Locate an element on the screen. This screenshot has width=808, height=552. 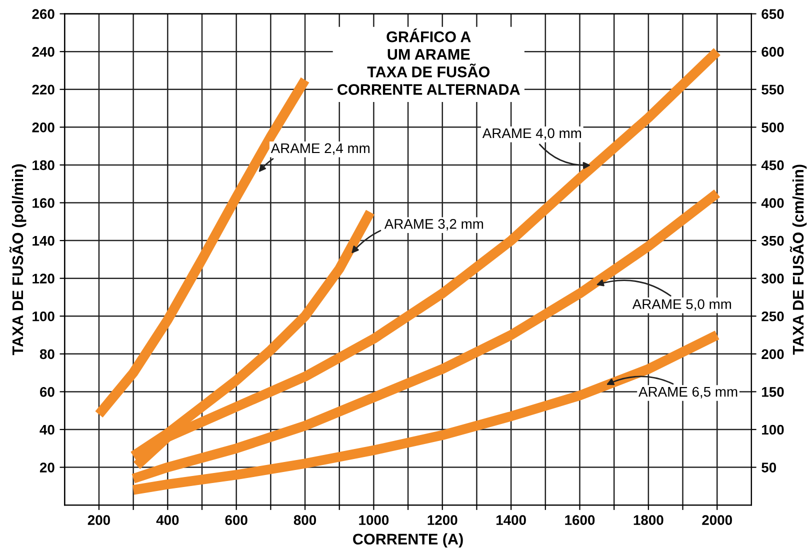
x-tick-label: 600 is located at coordinates (236, 520).